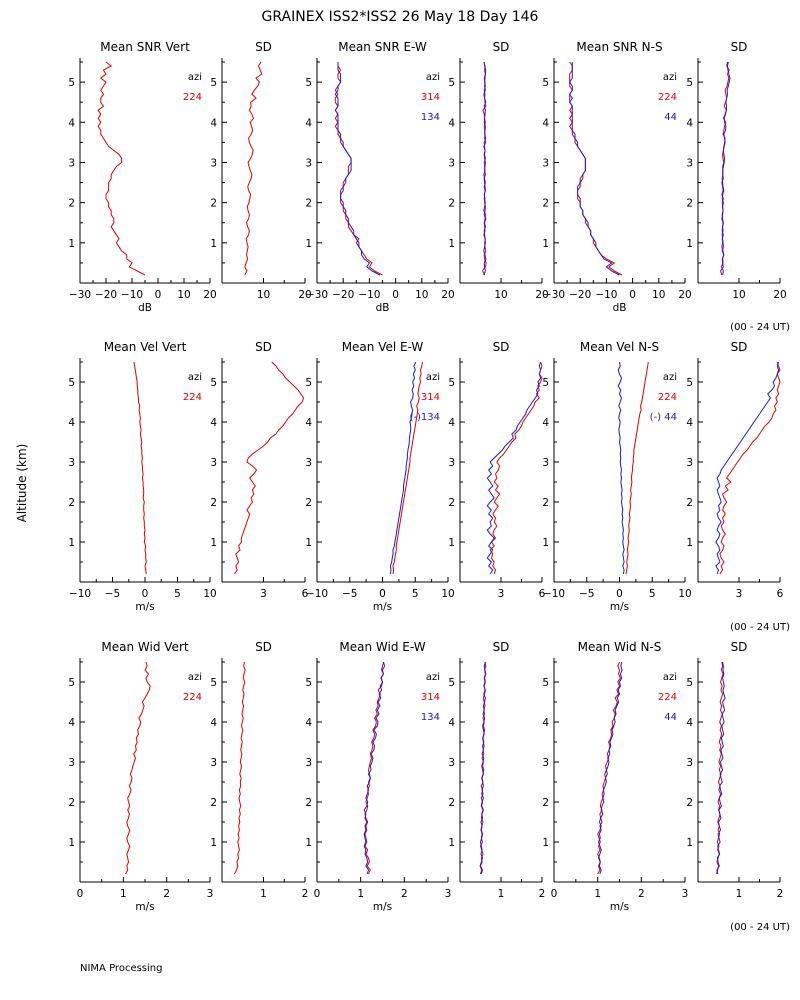  I want to click on legend-entry: 134, so click(430, 117).